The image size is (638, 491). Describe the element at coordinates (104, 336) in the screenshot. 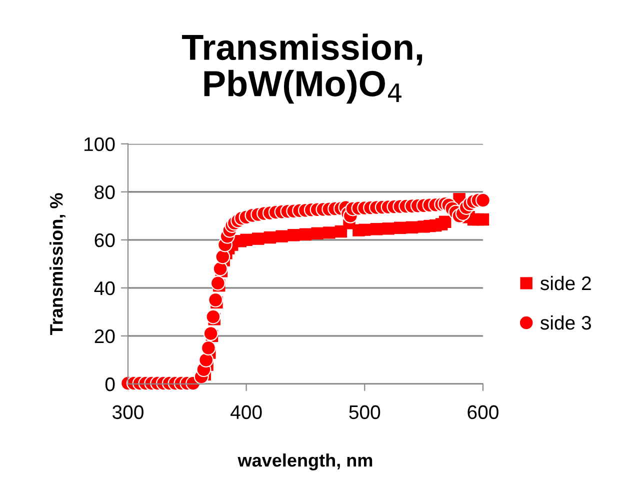

I see `y-tick-label: 20` at that location.